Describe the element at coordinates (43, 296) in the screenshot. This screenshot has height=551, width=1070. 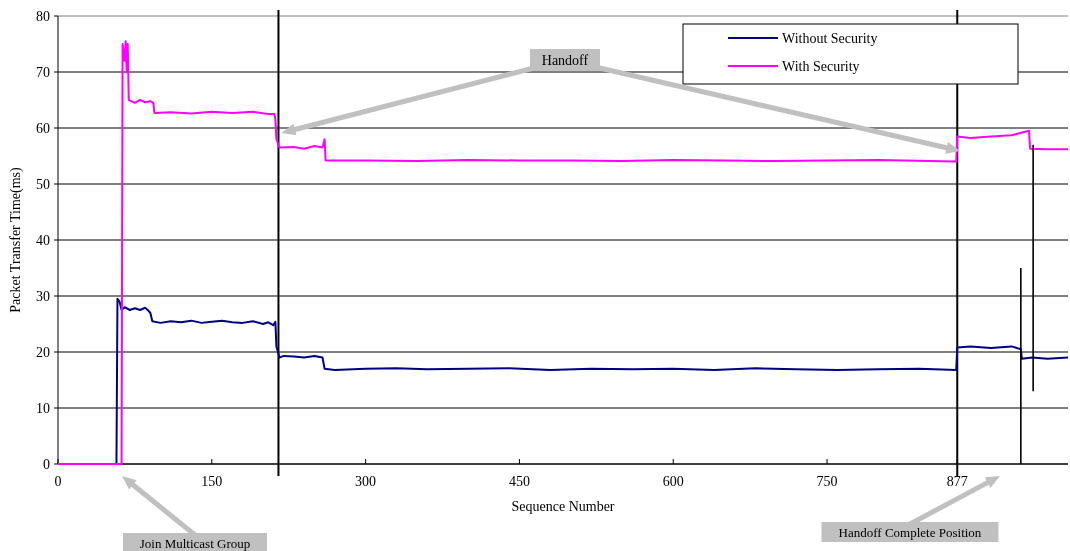
I see `y-tick-label: 30` at that location.